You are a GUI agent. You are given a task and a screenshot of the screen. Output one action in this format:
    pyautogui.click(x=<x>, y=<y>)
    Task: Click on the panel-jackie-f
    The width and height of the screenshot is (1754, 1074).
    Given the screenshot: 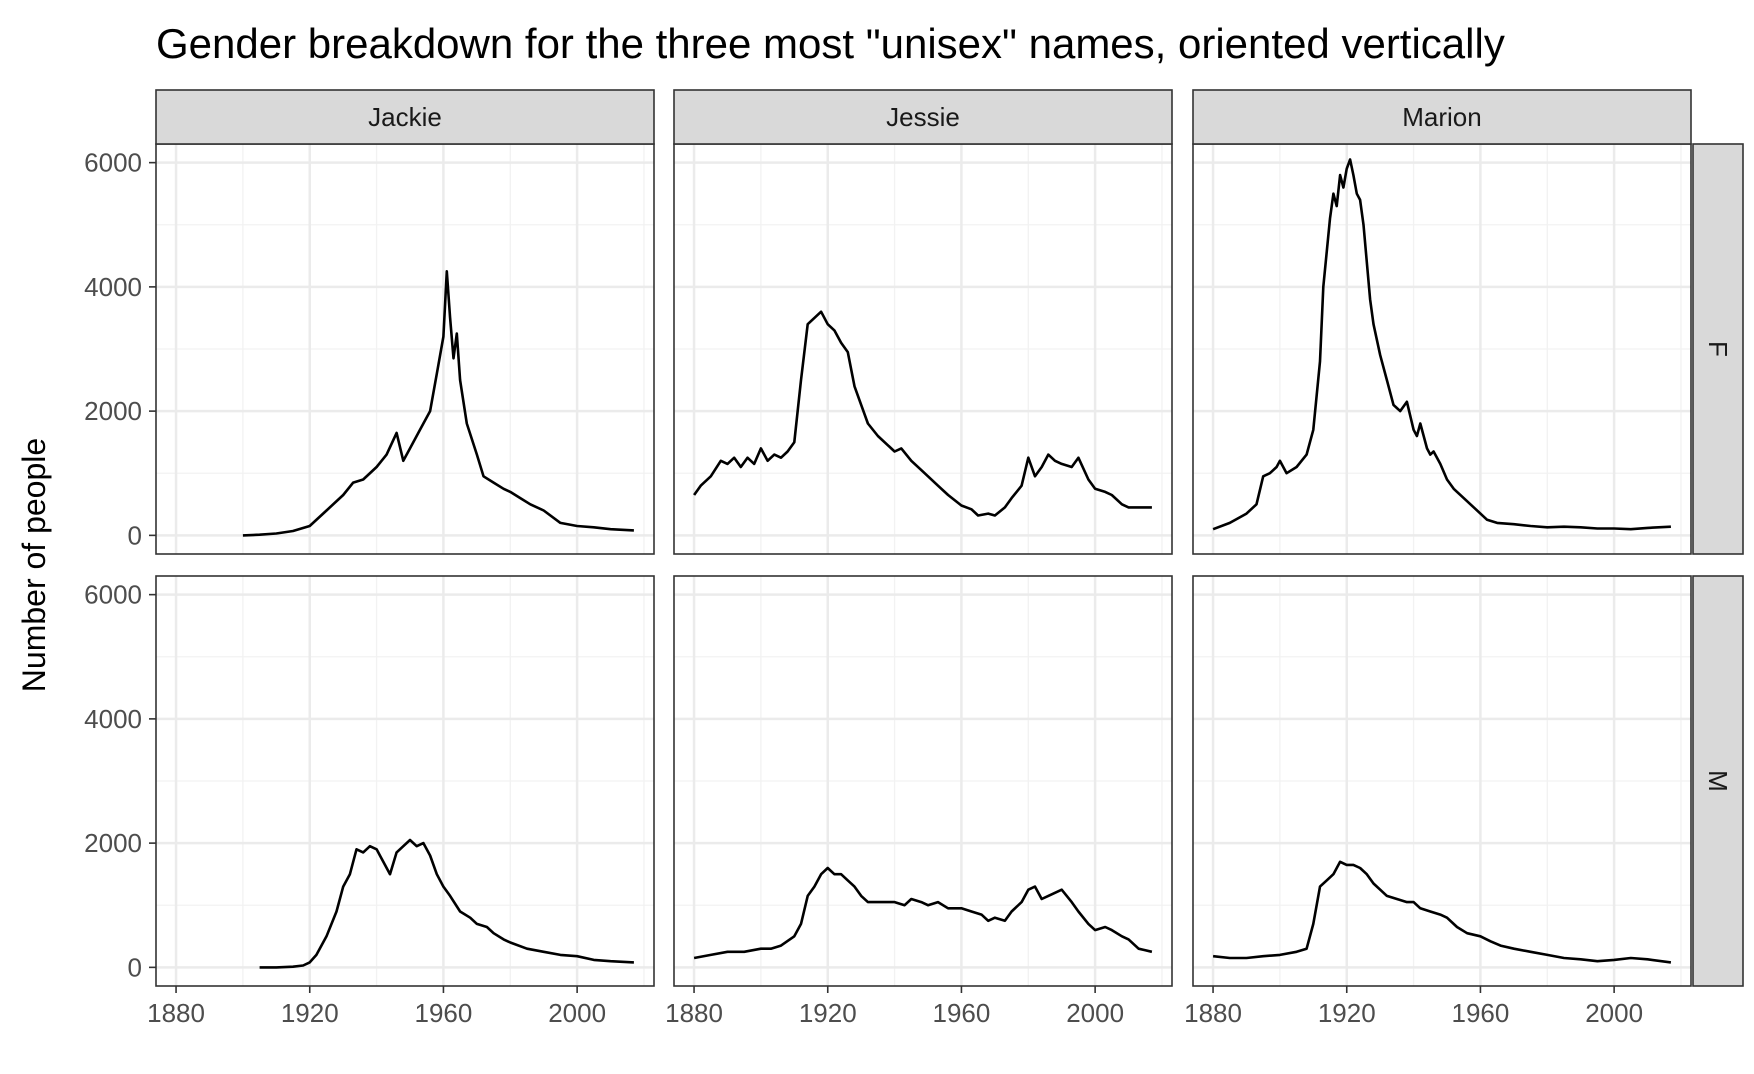 What is the action you would take?
    pyautogui.click(x=405, y=349)
    